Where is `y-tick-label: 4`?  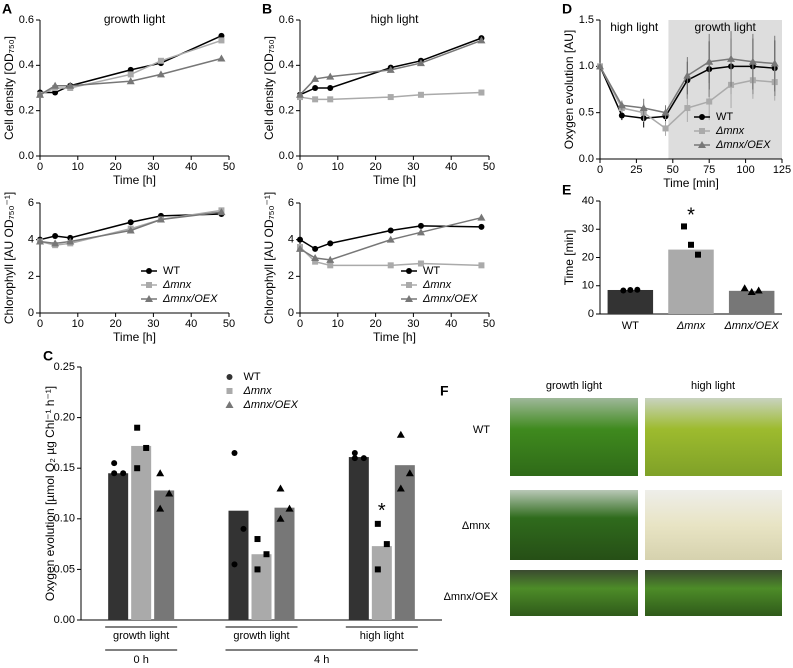 y-tick-label: 4 is located at coordinates (31, 240).